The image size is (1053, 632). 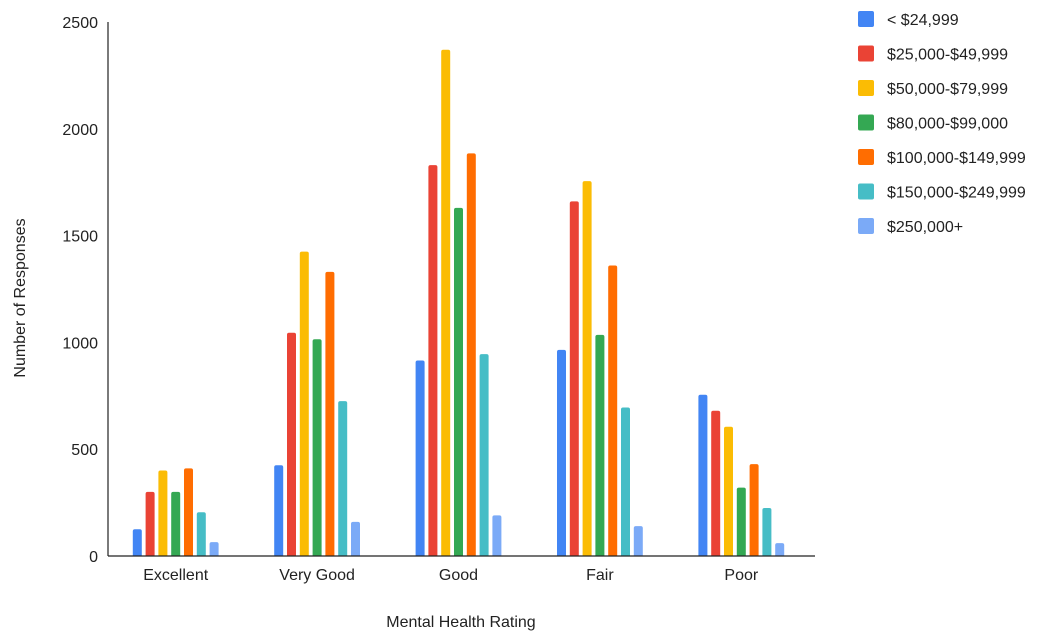 I want to click on y-tick-label: 1000, so click(x=80, y=343).